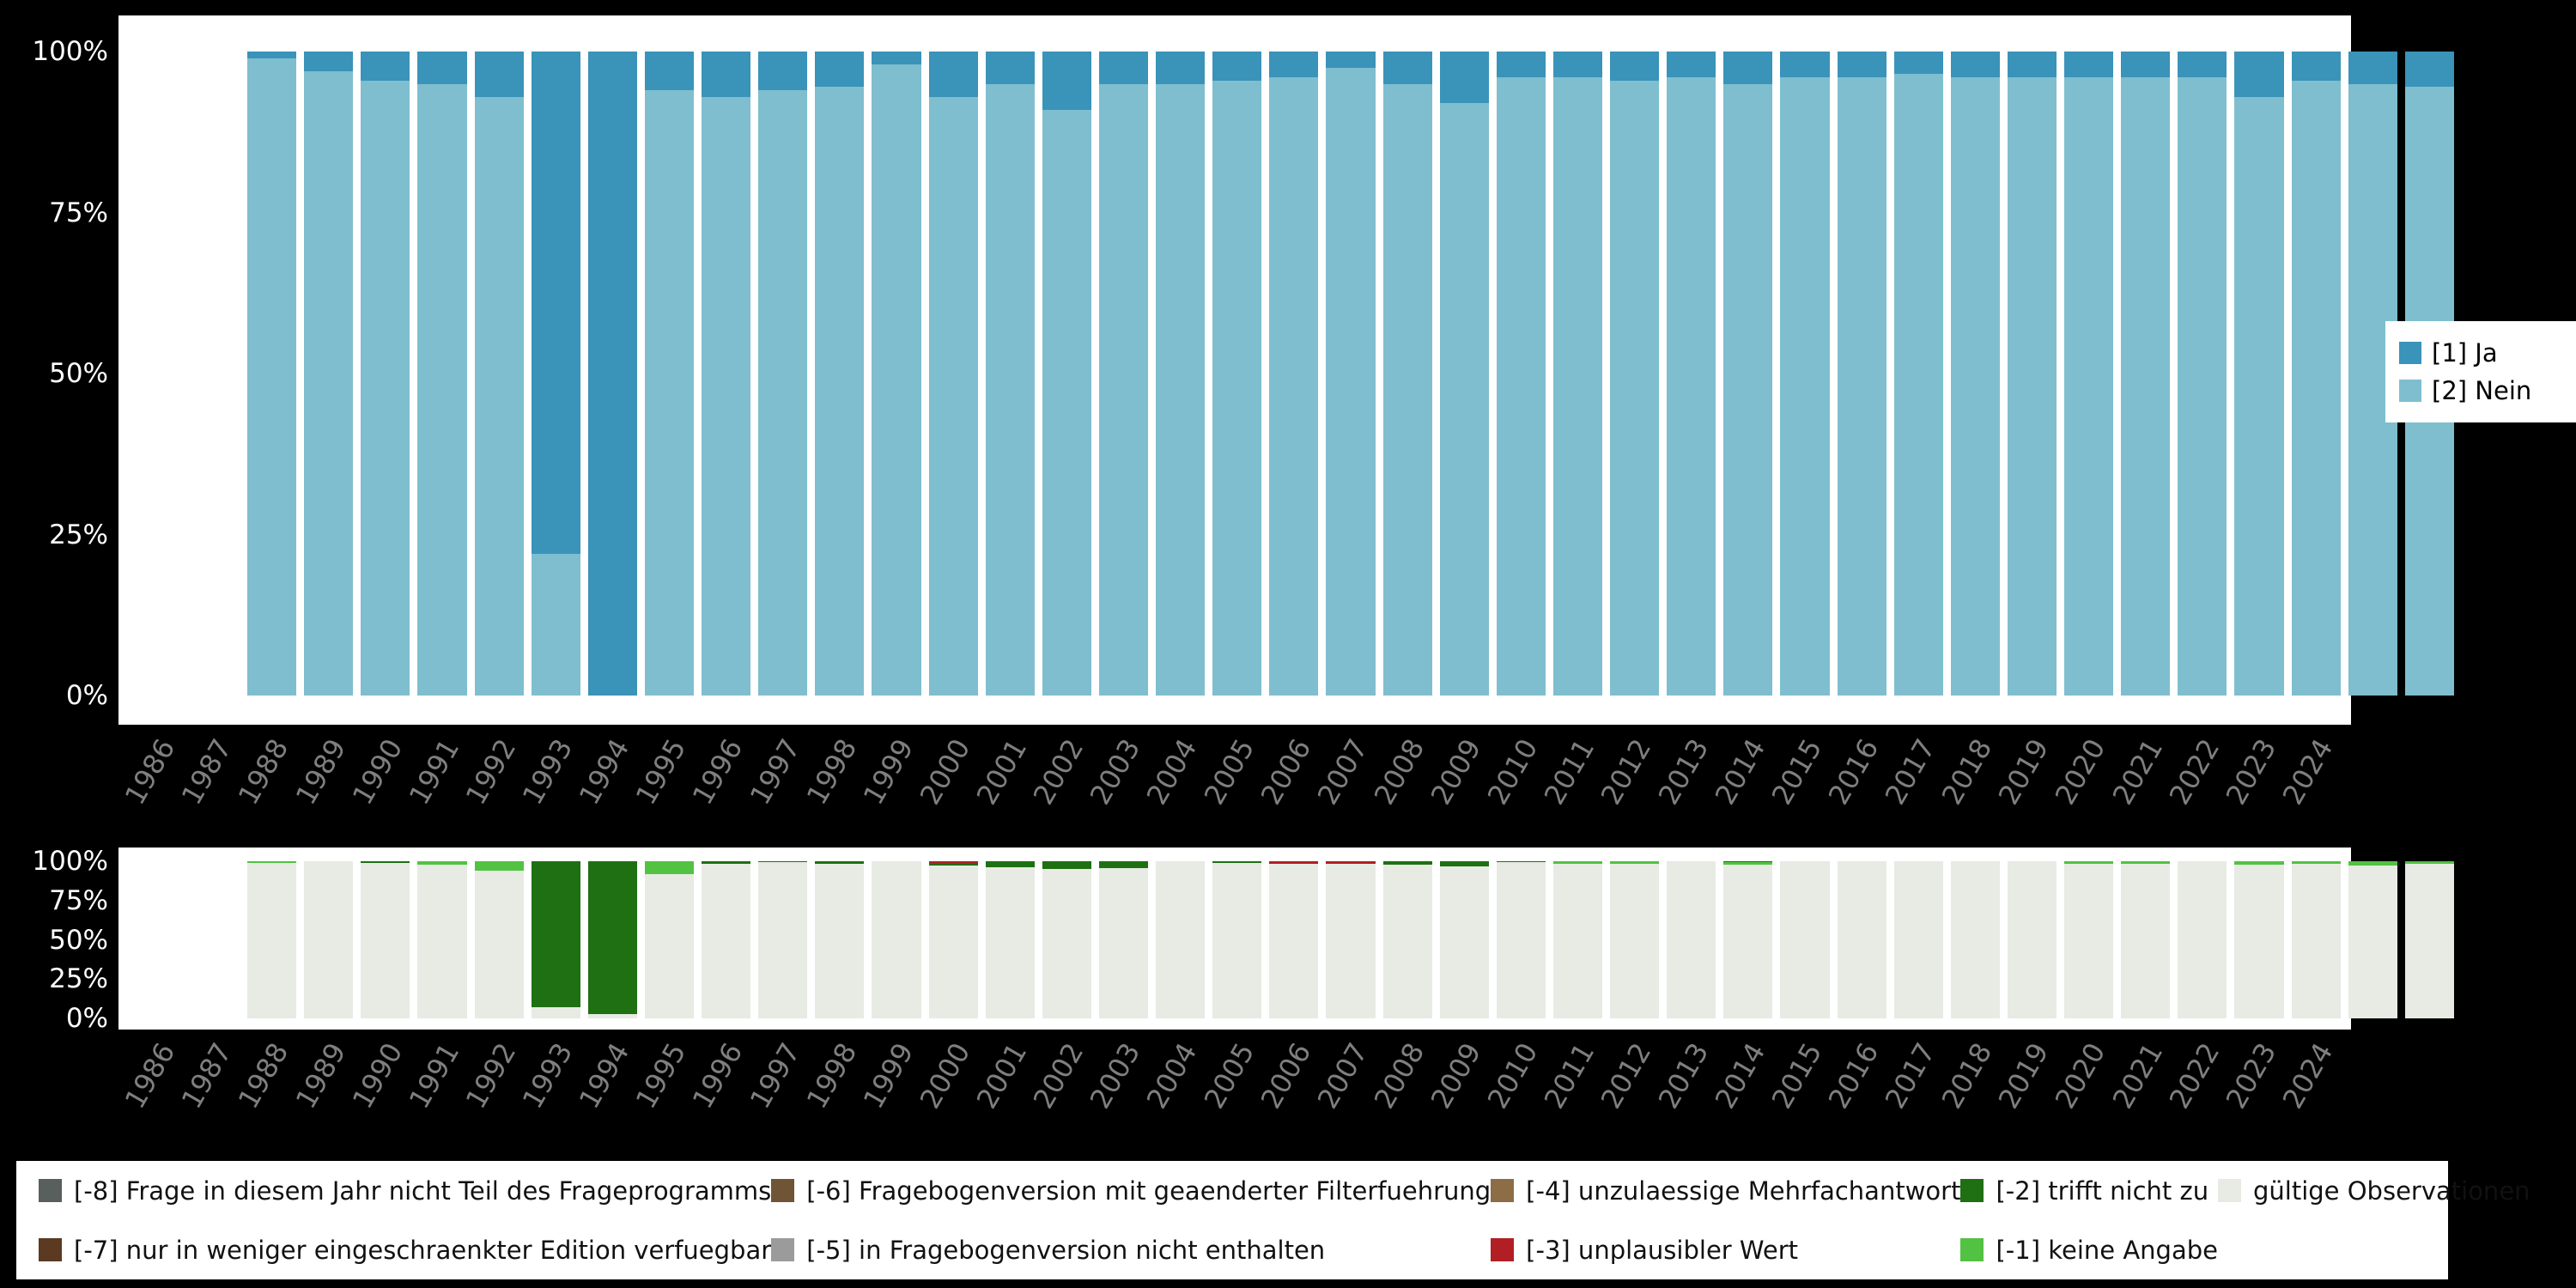 Image resolution: width=2576 pixels, height=1288 pixels. I want to click on x-axis-tick: 1999, so click(888, 1091).